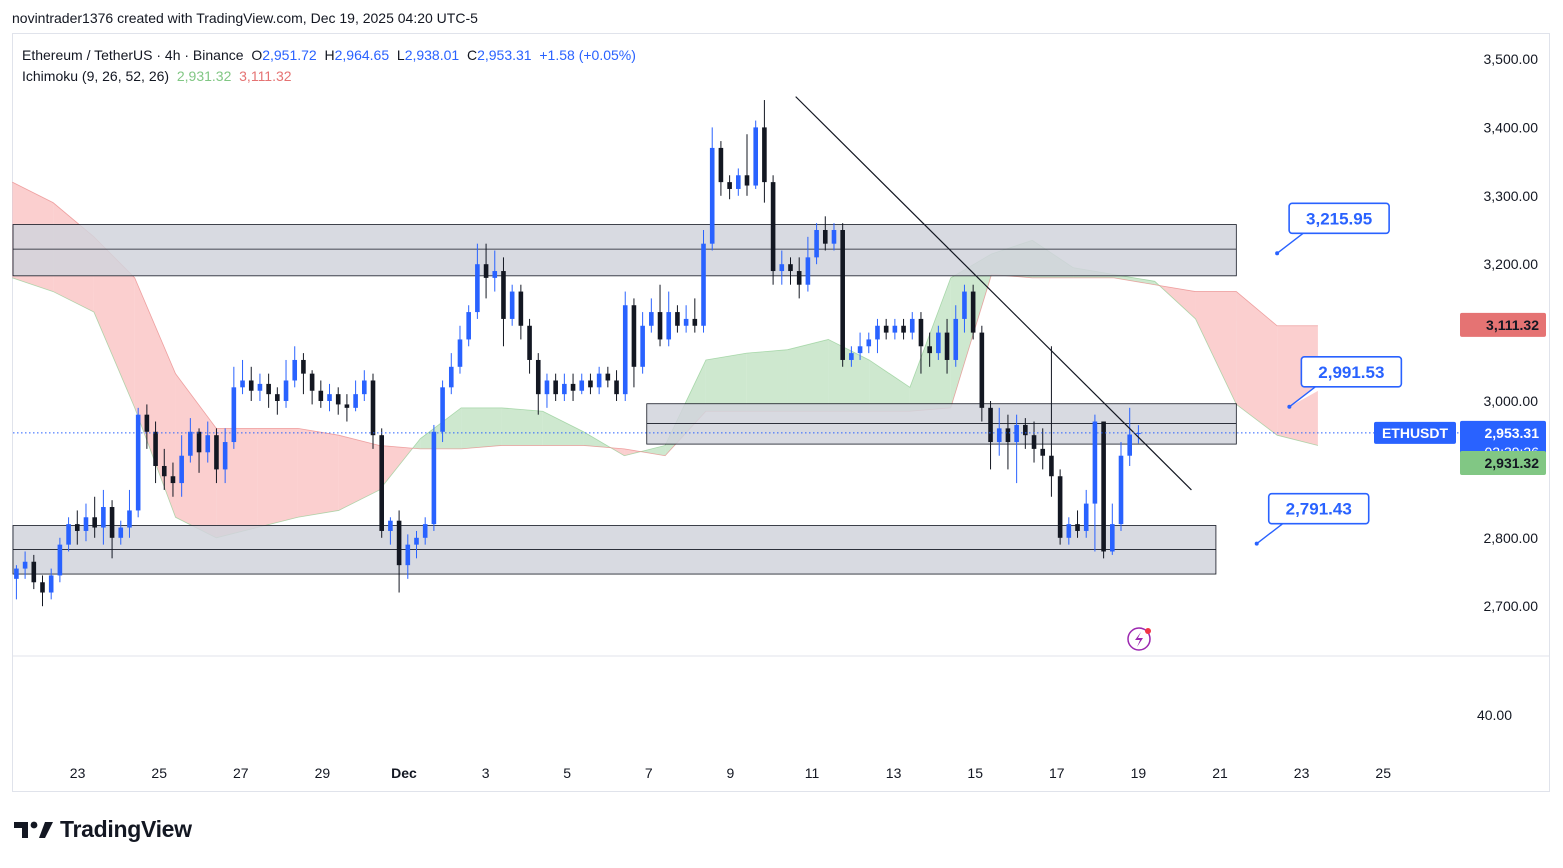  What do you see at coordinates (1139, 639) in the screenshot?
I see `flash-icon` at bounding box center [1139, 639].